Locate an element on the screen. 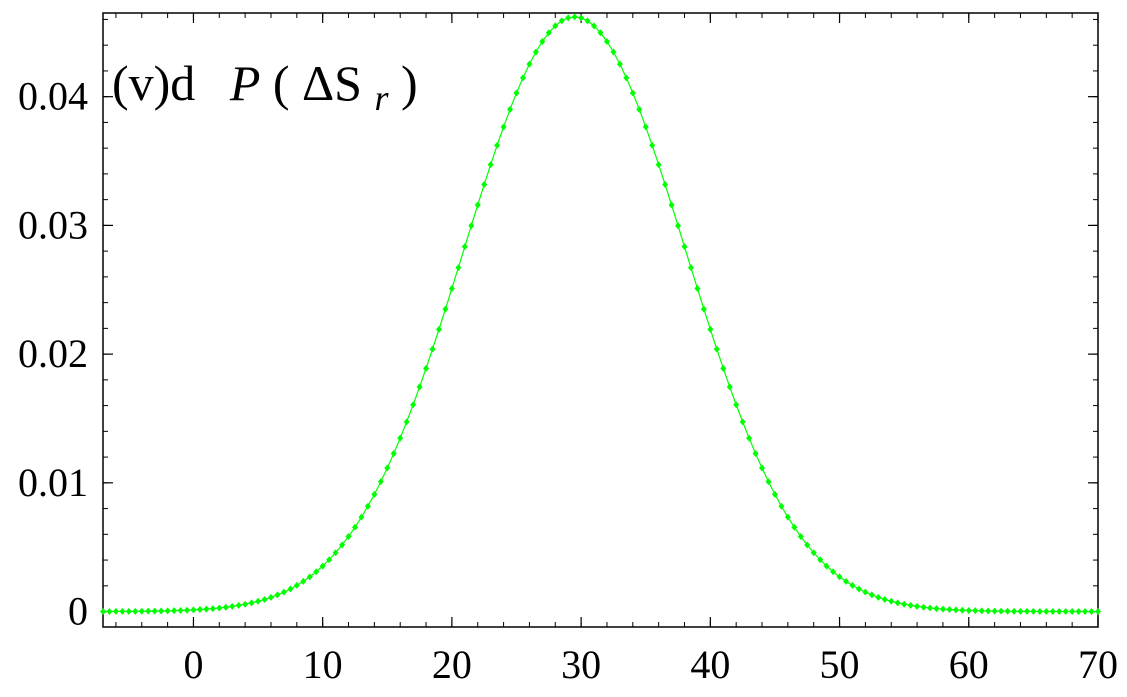 The height and width of the screenshot is (697, 1127). y-axis-tick-labels: 0 0.01 0.02 0.03 0.04 is located at coordinates (53, 354).